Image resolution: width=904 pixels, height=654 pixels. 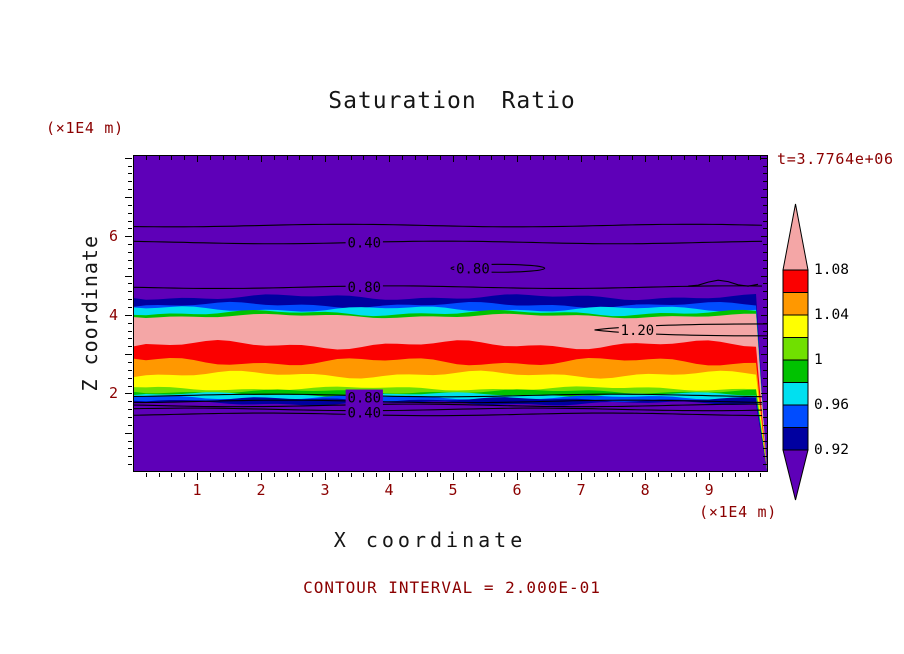 I want to click on colorbar, so click(x=795, y=355).